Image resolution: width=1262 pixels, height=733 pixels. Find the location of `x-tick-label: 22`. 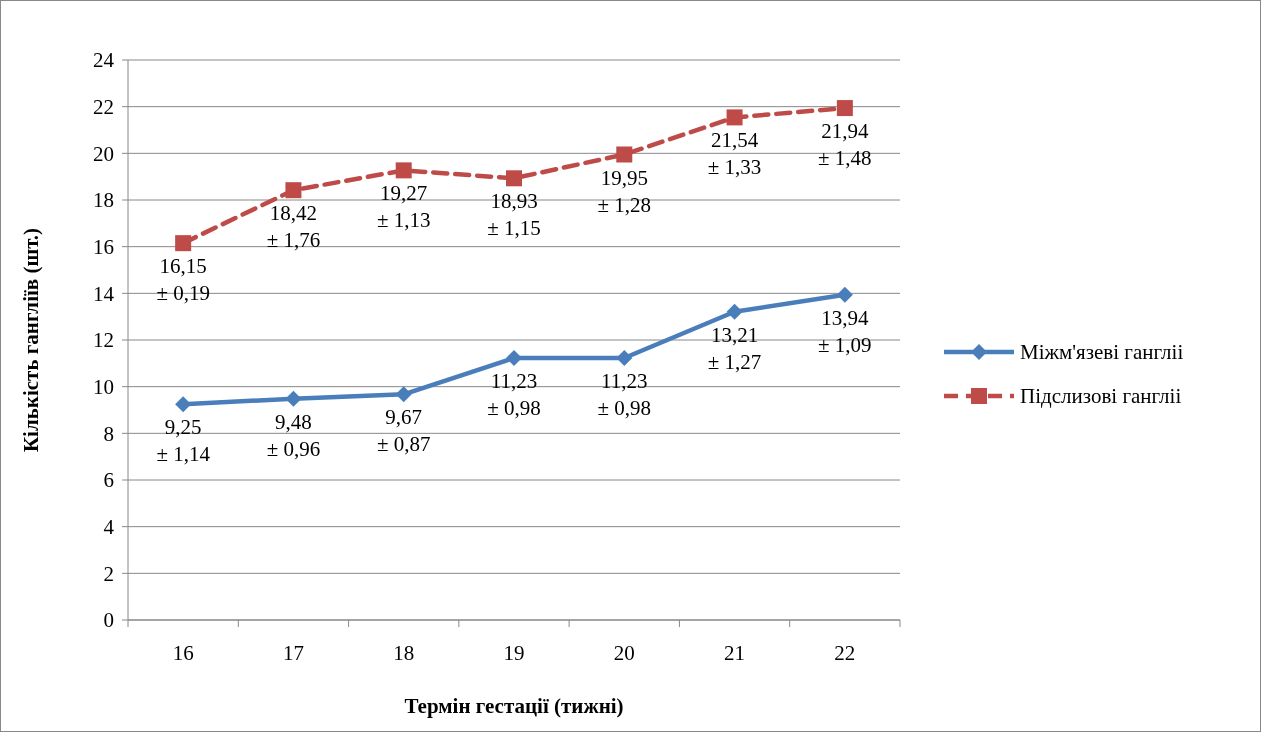

x-tick-label: 22 is located at coordinates (845, 653).